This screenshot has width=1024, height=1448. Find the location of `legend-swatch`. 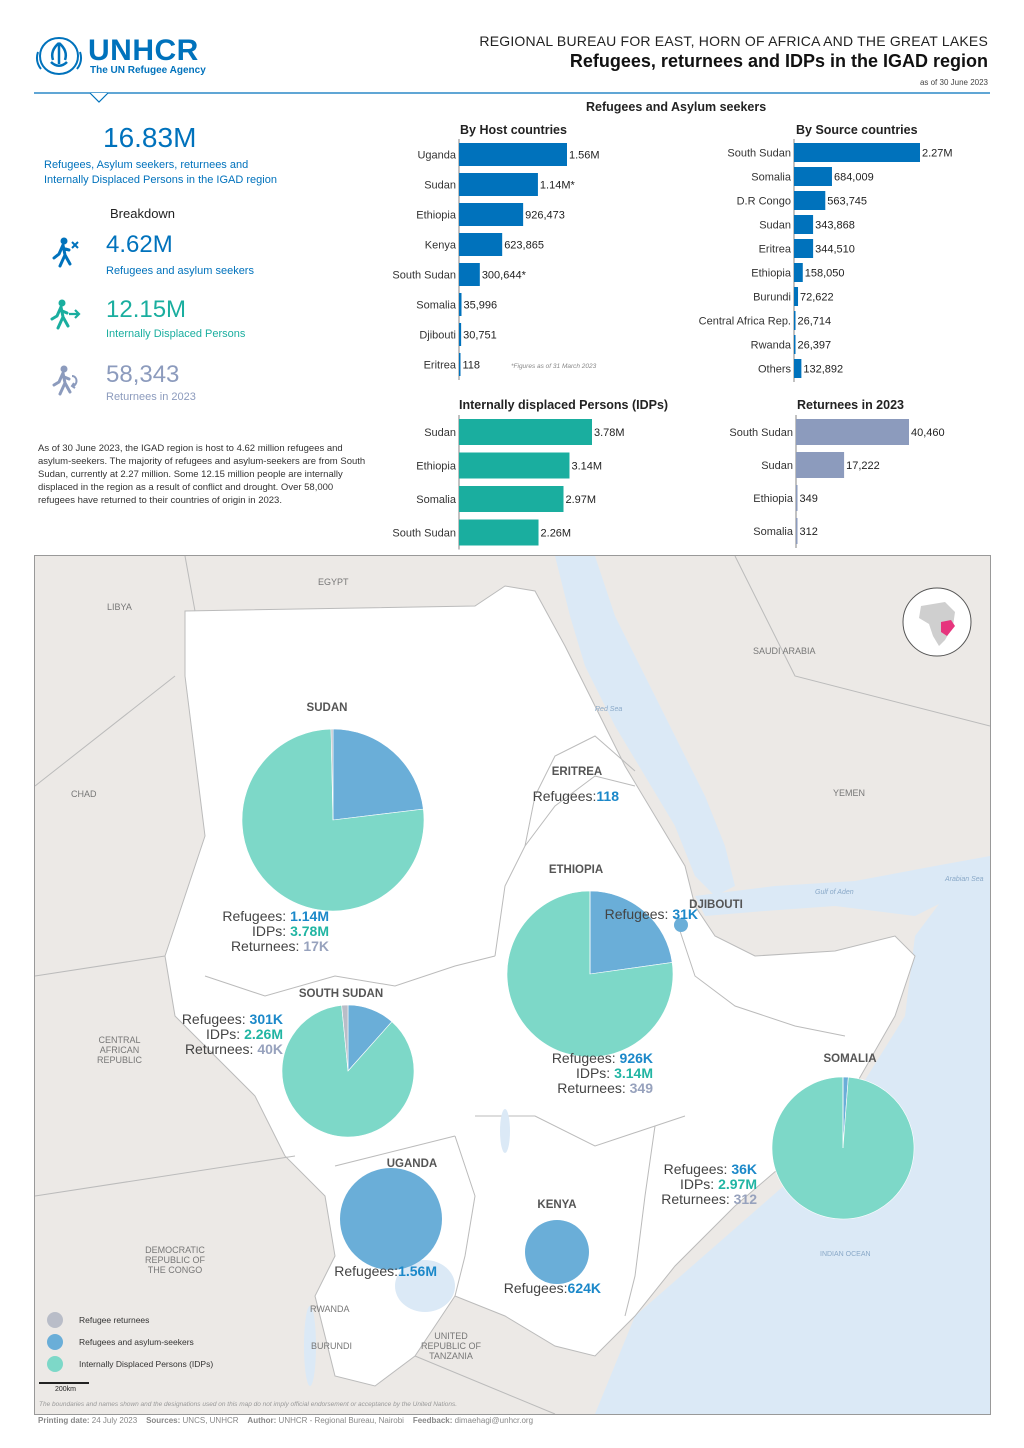

legend-swatch is located at coordinates (55, 1320).